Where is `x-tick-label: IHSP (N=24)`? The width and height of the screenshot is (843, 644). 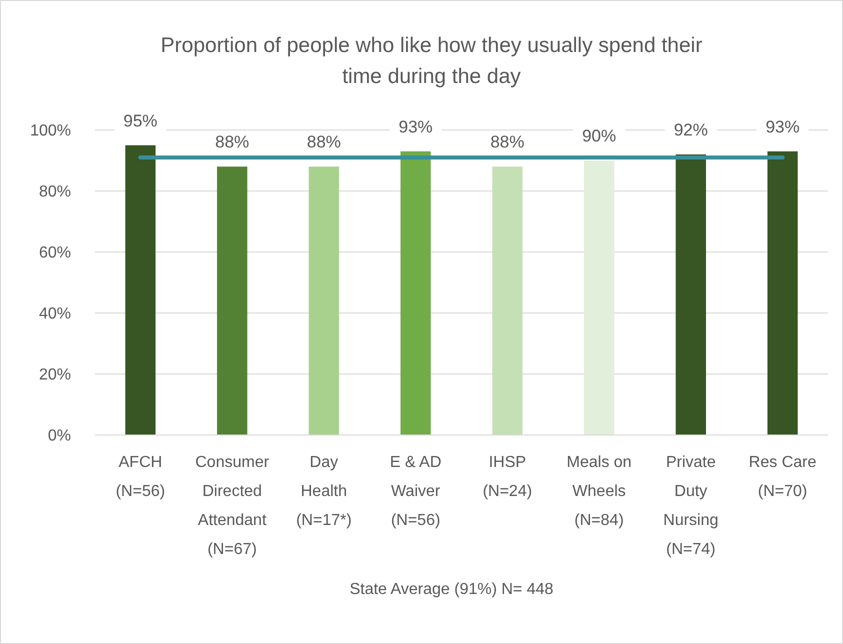 x-tick-label: IHSP (N=24) is located at coordinates (507, 477).